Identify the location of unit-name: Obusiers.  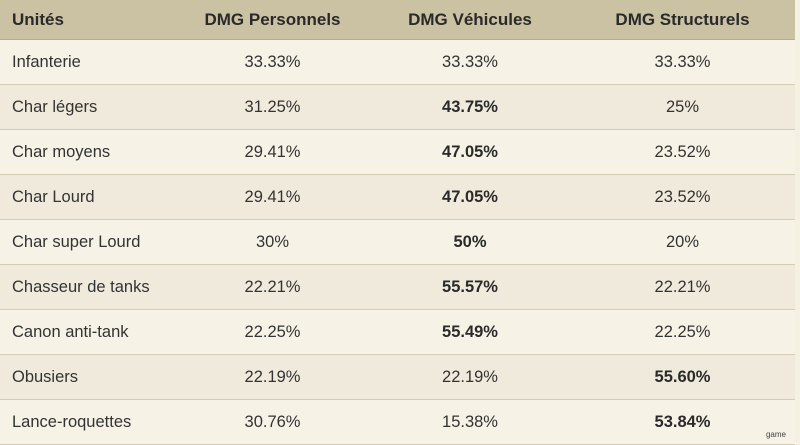
(87, 377).